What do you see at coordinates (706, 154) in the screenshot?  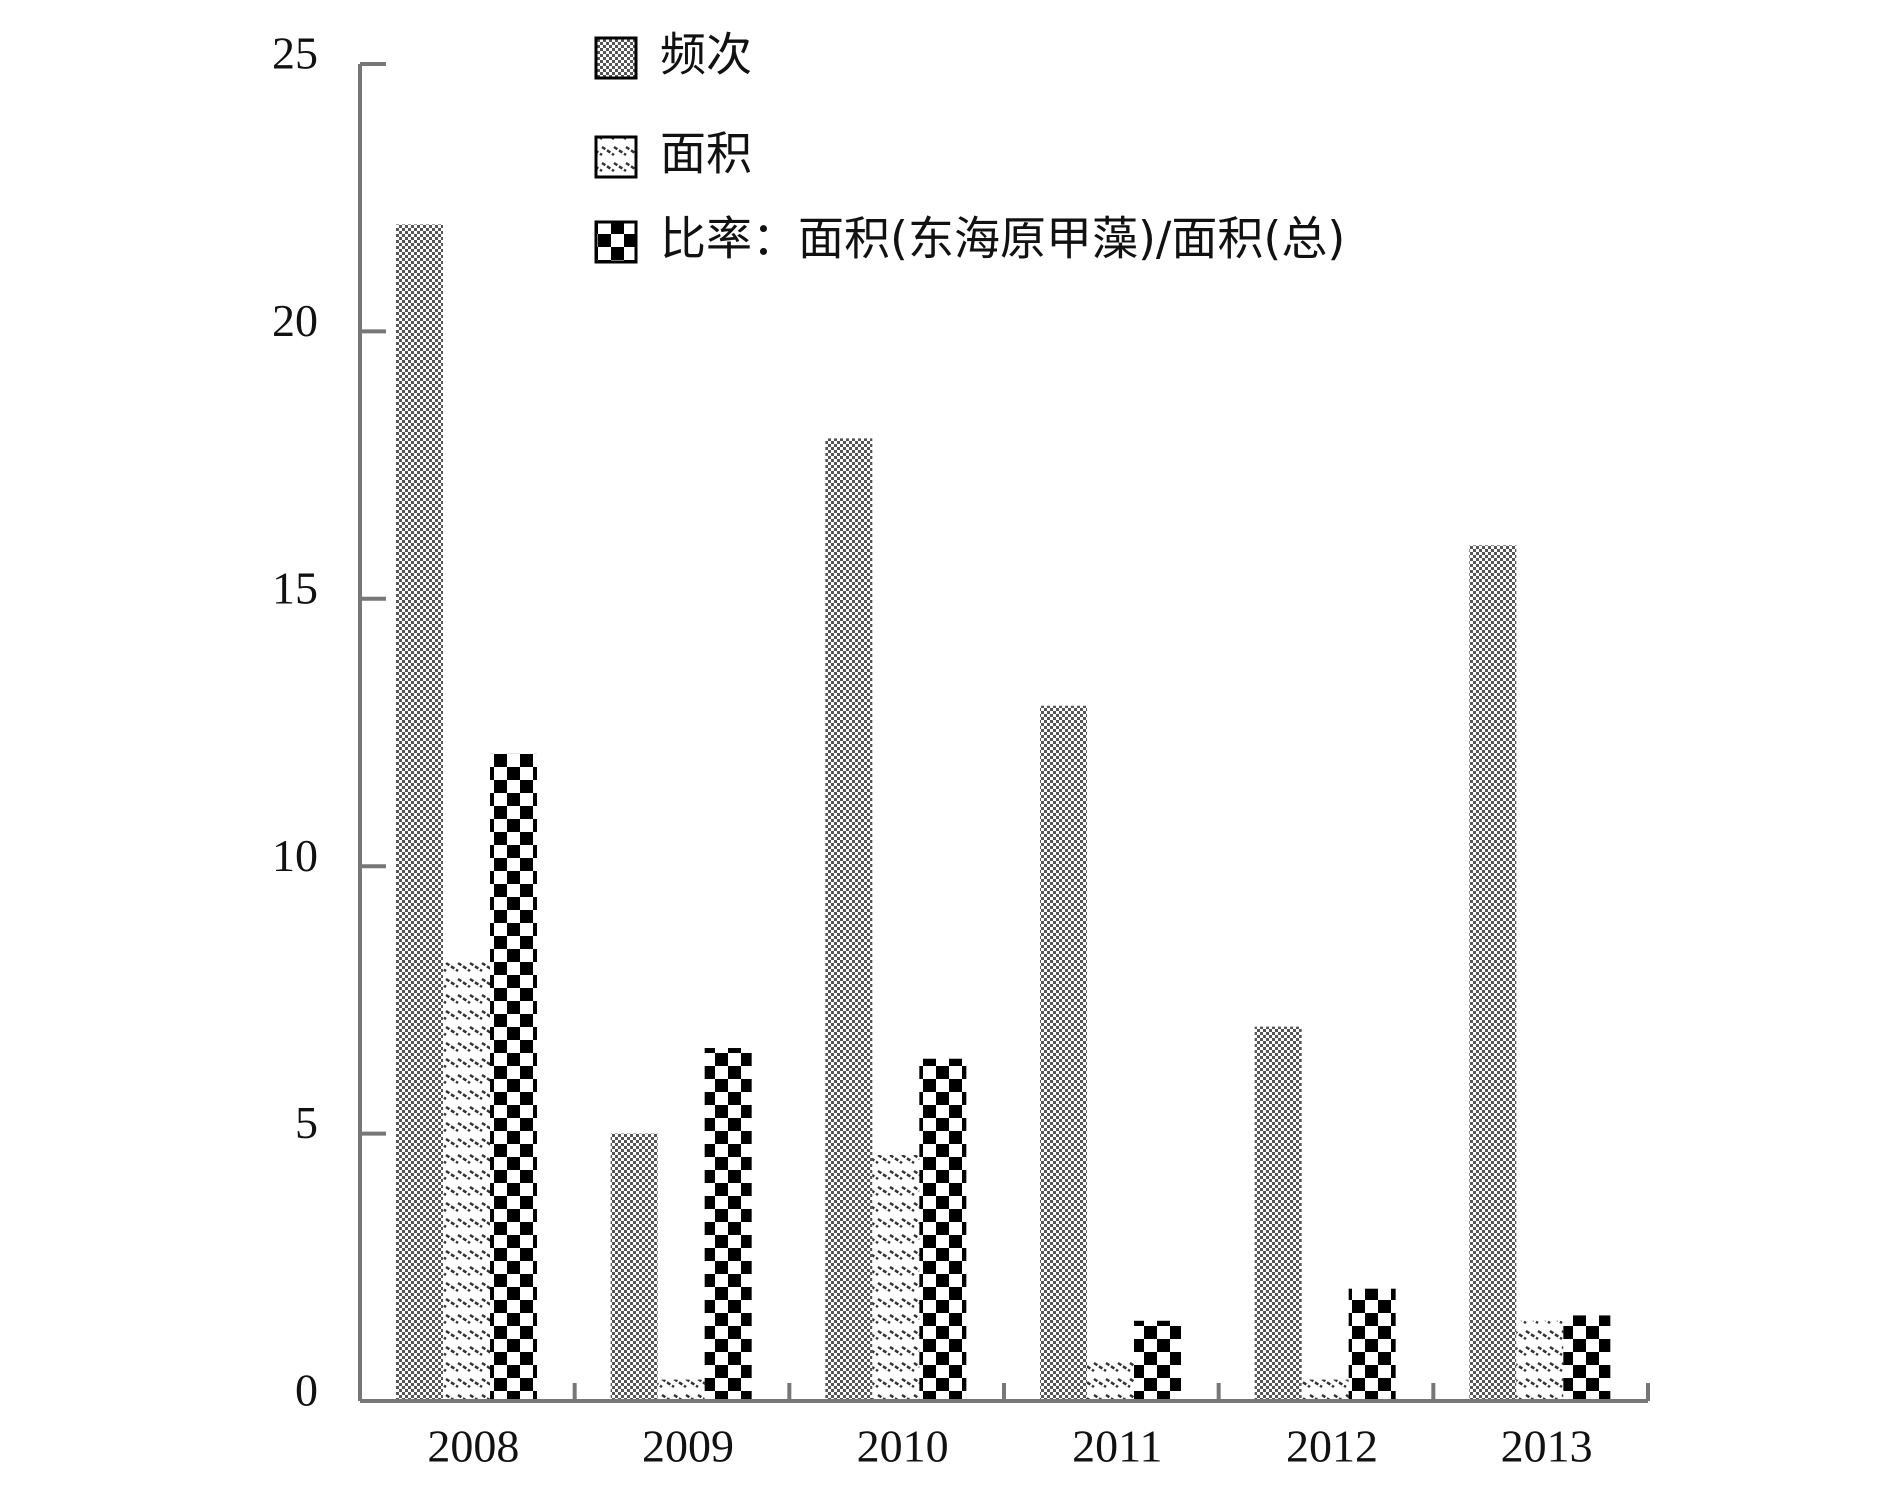 I see `legend-label: 面积` at bounding box center [706, 154].